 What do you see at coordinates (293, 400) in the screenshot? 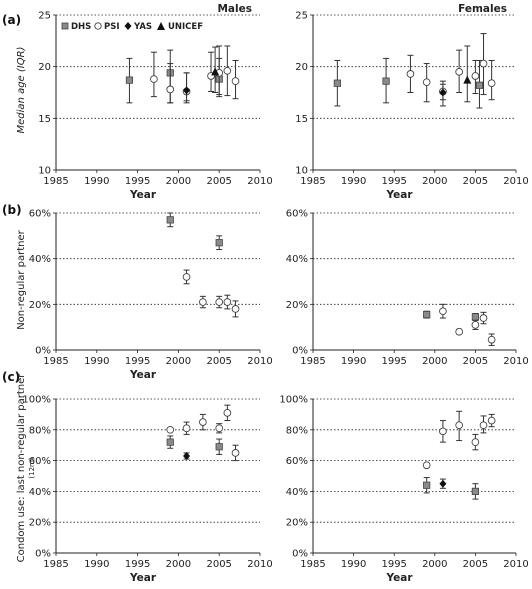
I see `y-tick-label: 100%` at bounding box center [293, 400].